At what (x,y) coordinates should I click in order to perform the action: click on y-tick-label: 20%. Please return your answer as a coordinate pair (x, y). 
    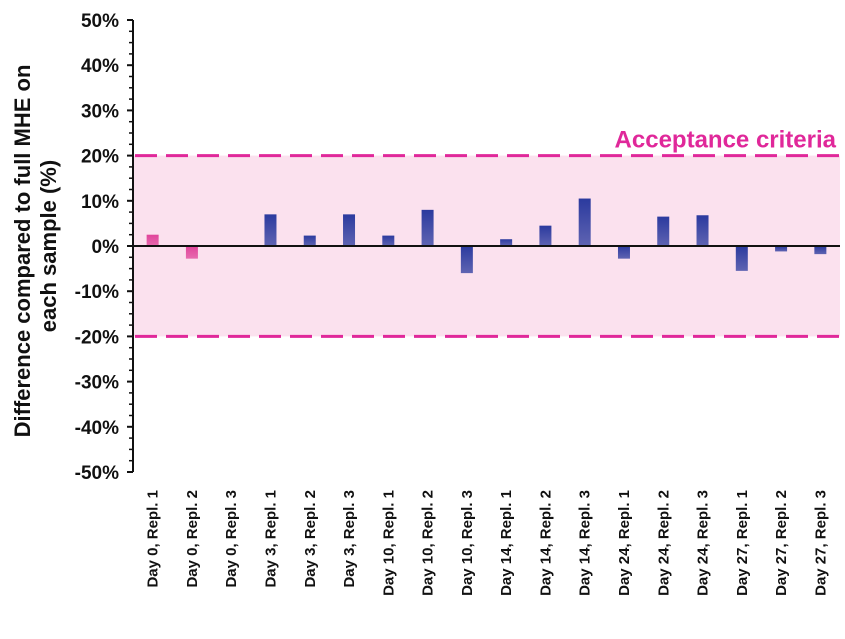
    Looking at the image, I should click on (100, 157).